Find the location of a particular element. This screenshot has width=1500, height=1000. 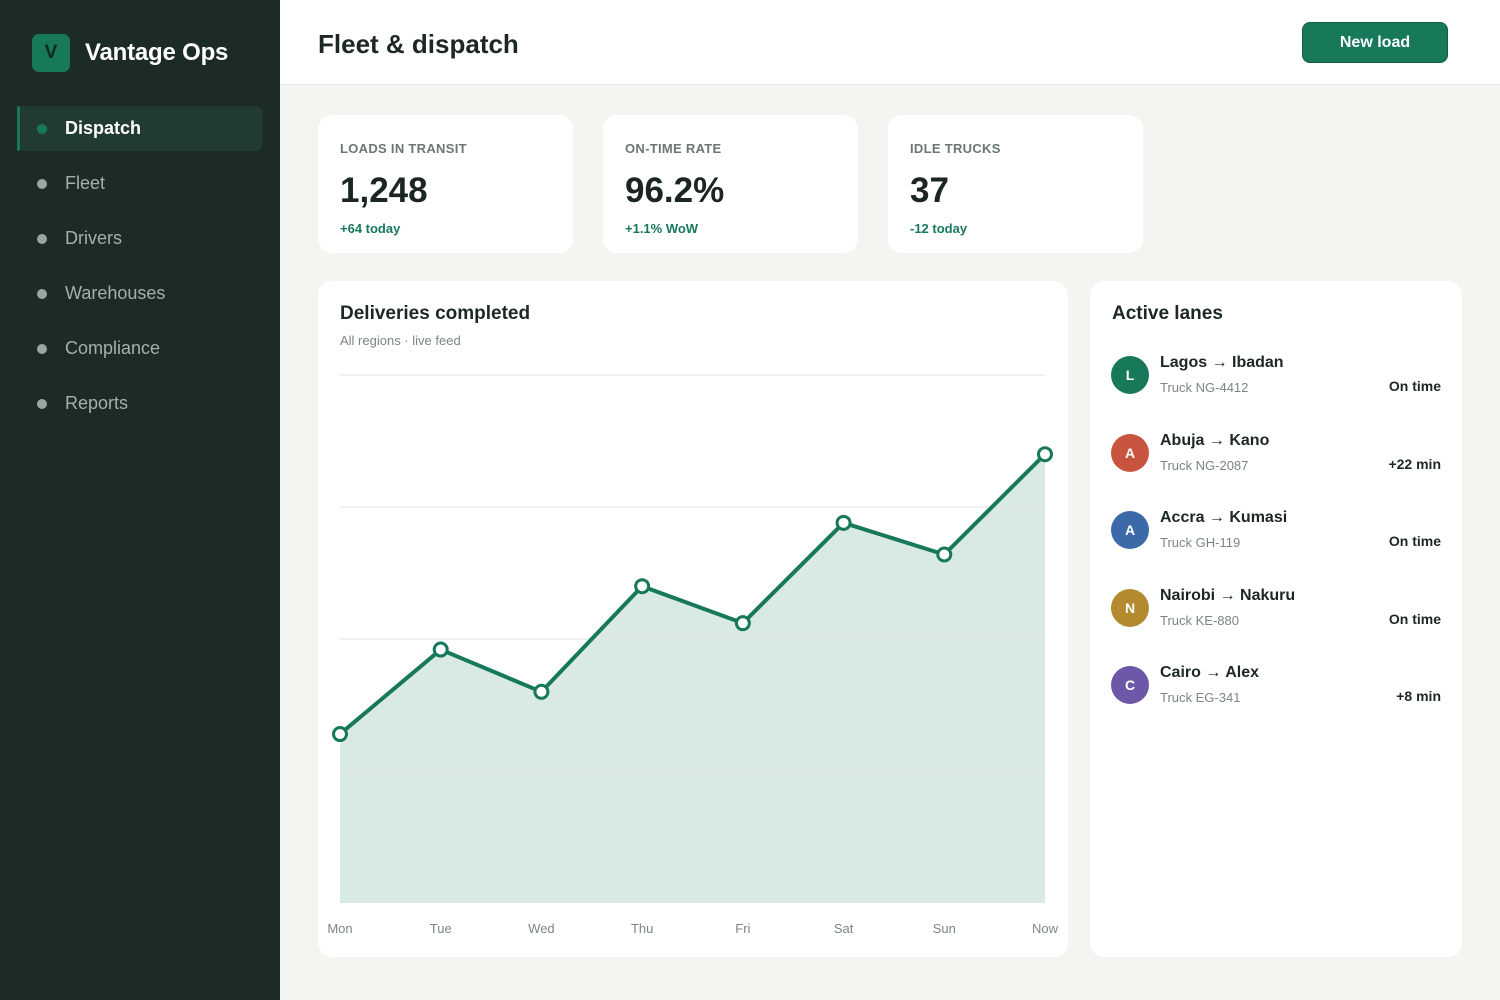

lane-truck: Truck KE-880 is located at coordinates (1199, 620).